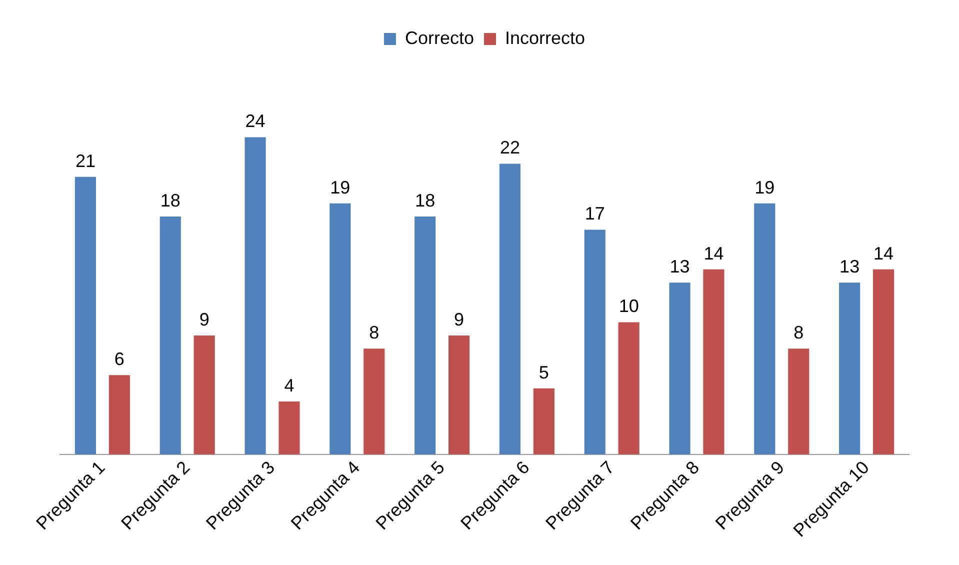  I want to click on data-label: 22, so click(510, 148).